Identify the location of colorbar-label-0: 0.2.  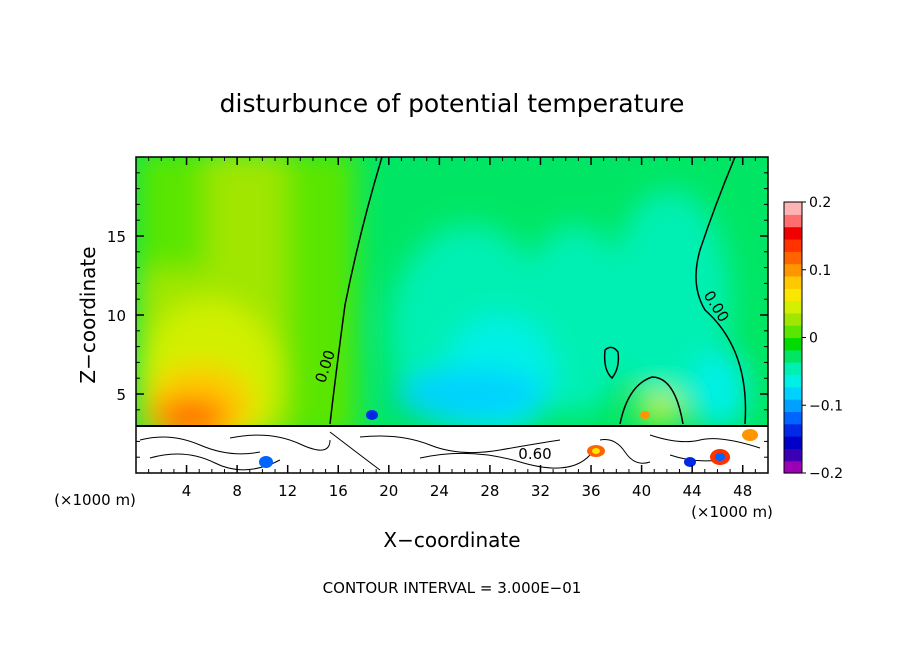
(820, 203).